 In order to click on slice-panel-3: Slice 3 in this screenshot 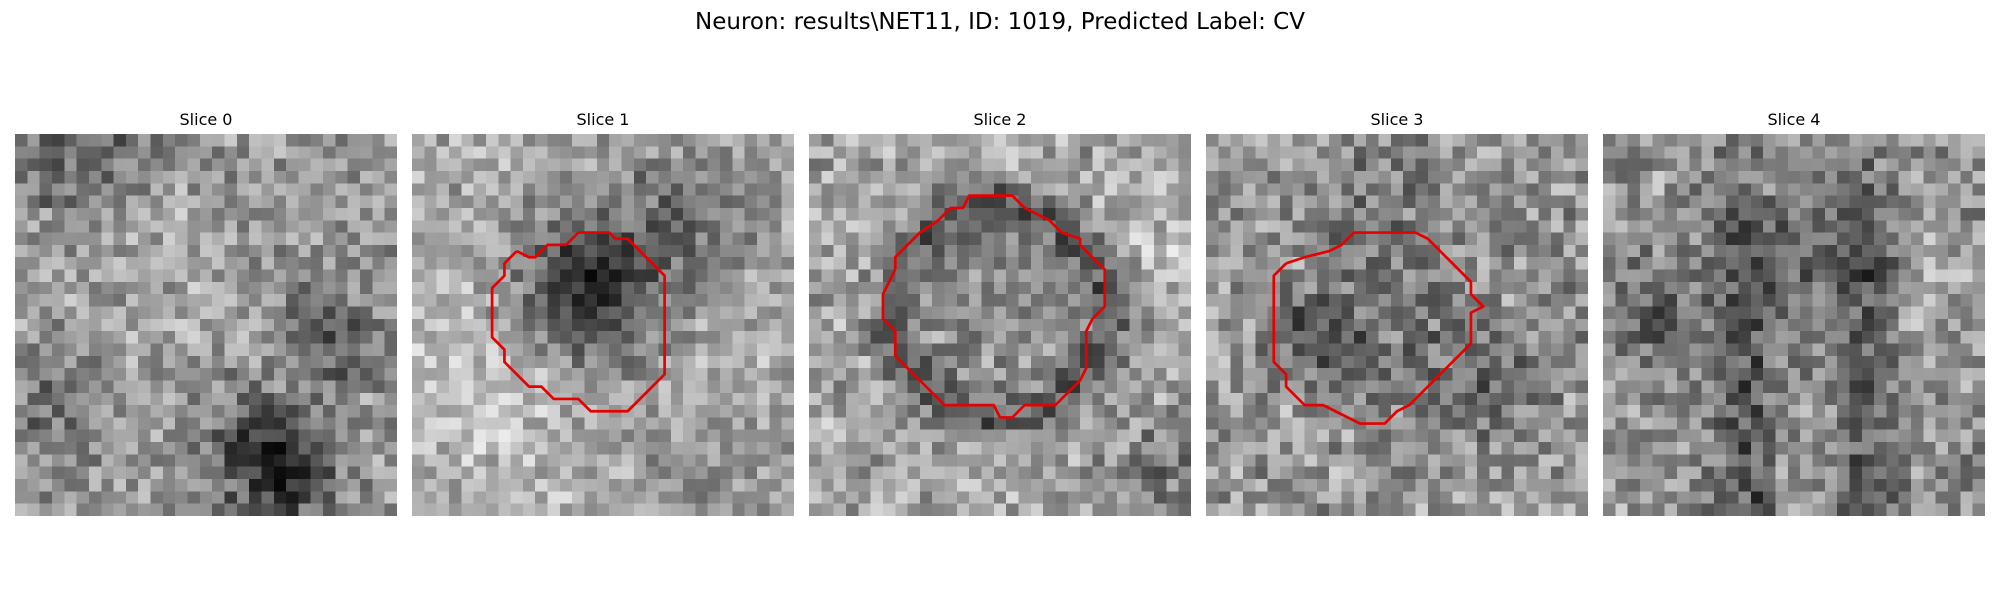, I will do `click(1397, 312)`.